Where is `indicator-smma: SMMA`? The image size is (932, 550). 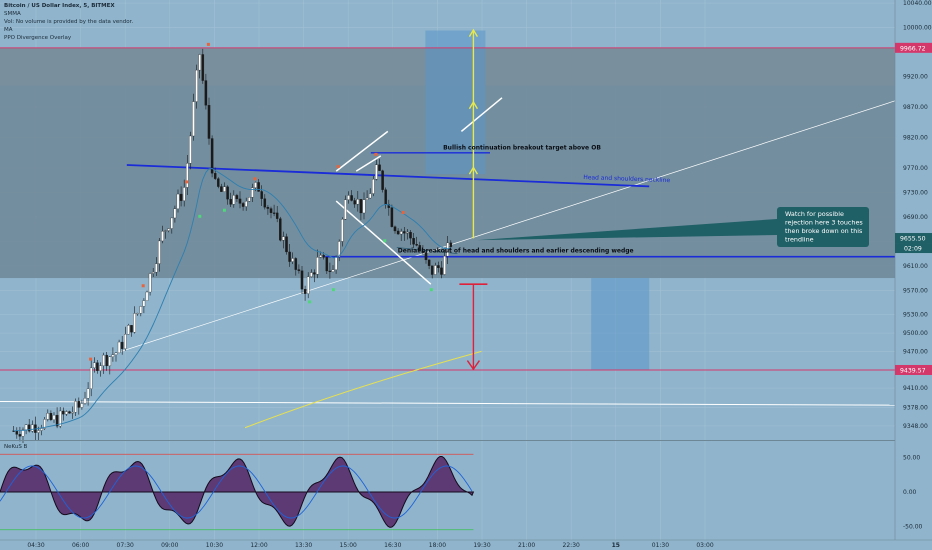 indicator-smma: SMMA is located at coordinates (12, 14).